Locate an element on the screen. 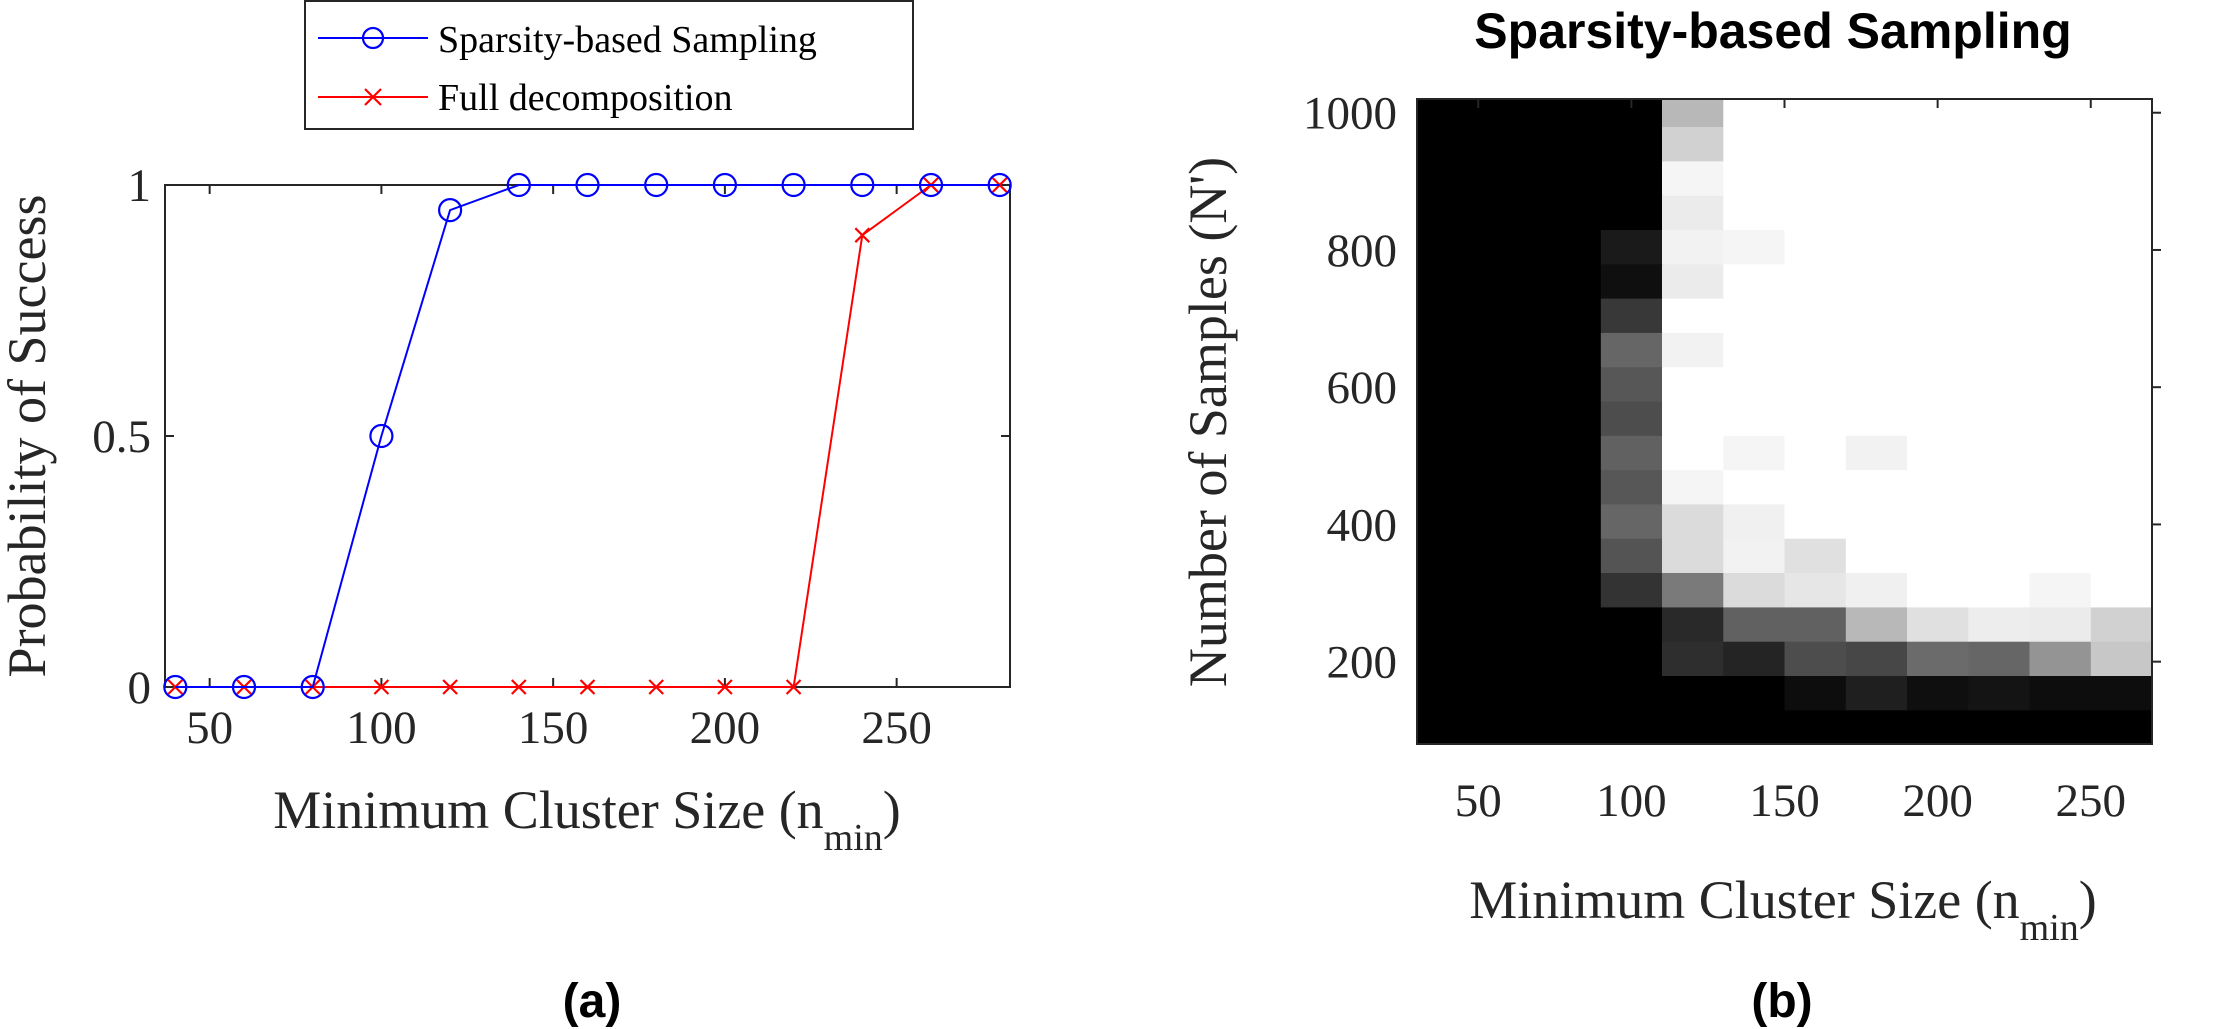  panel-b-y-tick-label: 1000 is located at coordinates (1350, 114).